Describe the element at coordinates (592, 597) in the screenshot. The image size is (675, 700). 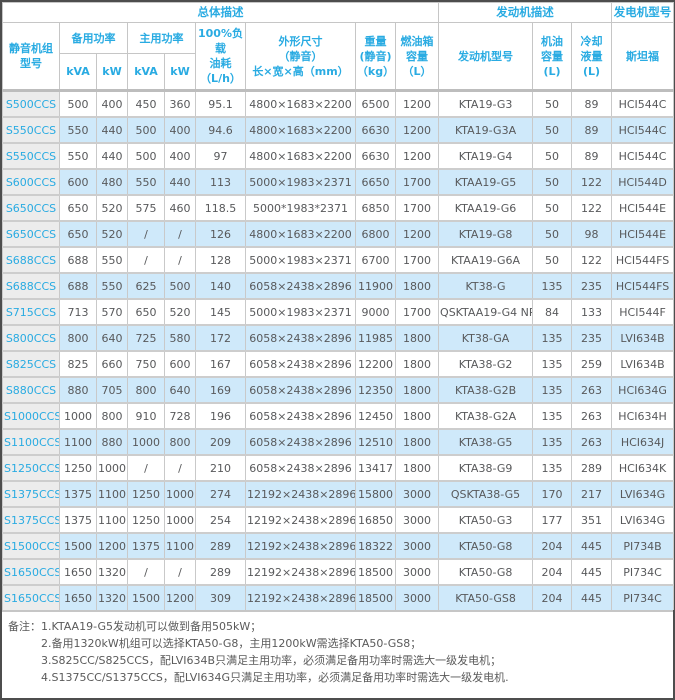
I see `coolant-cell: 445` at that location.